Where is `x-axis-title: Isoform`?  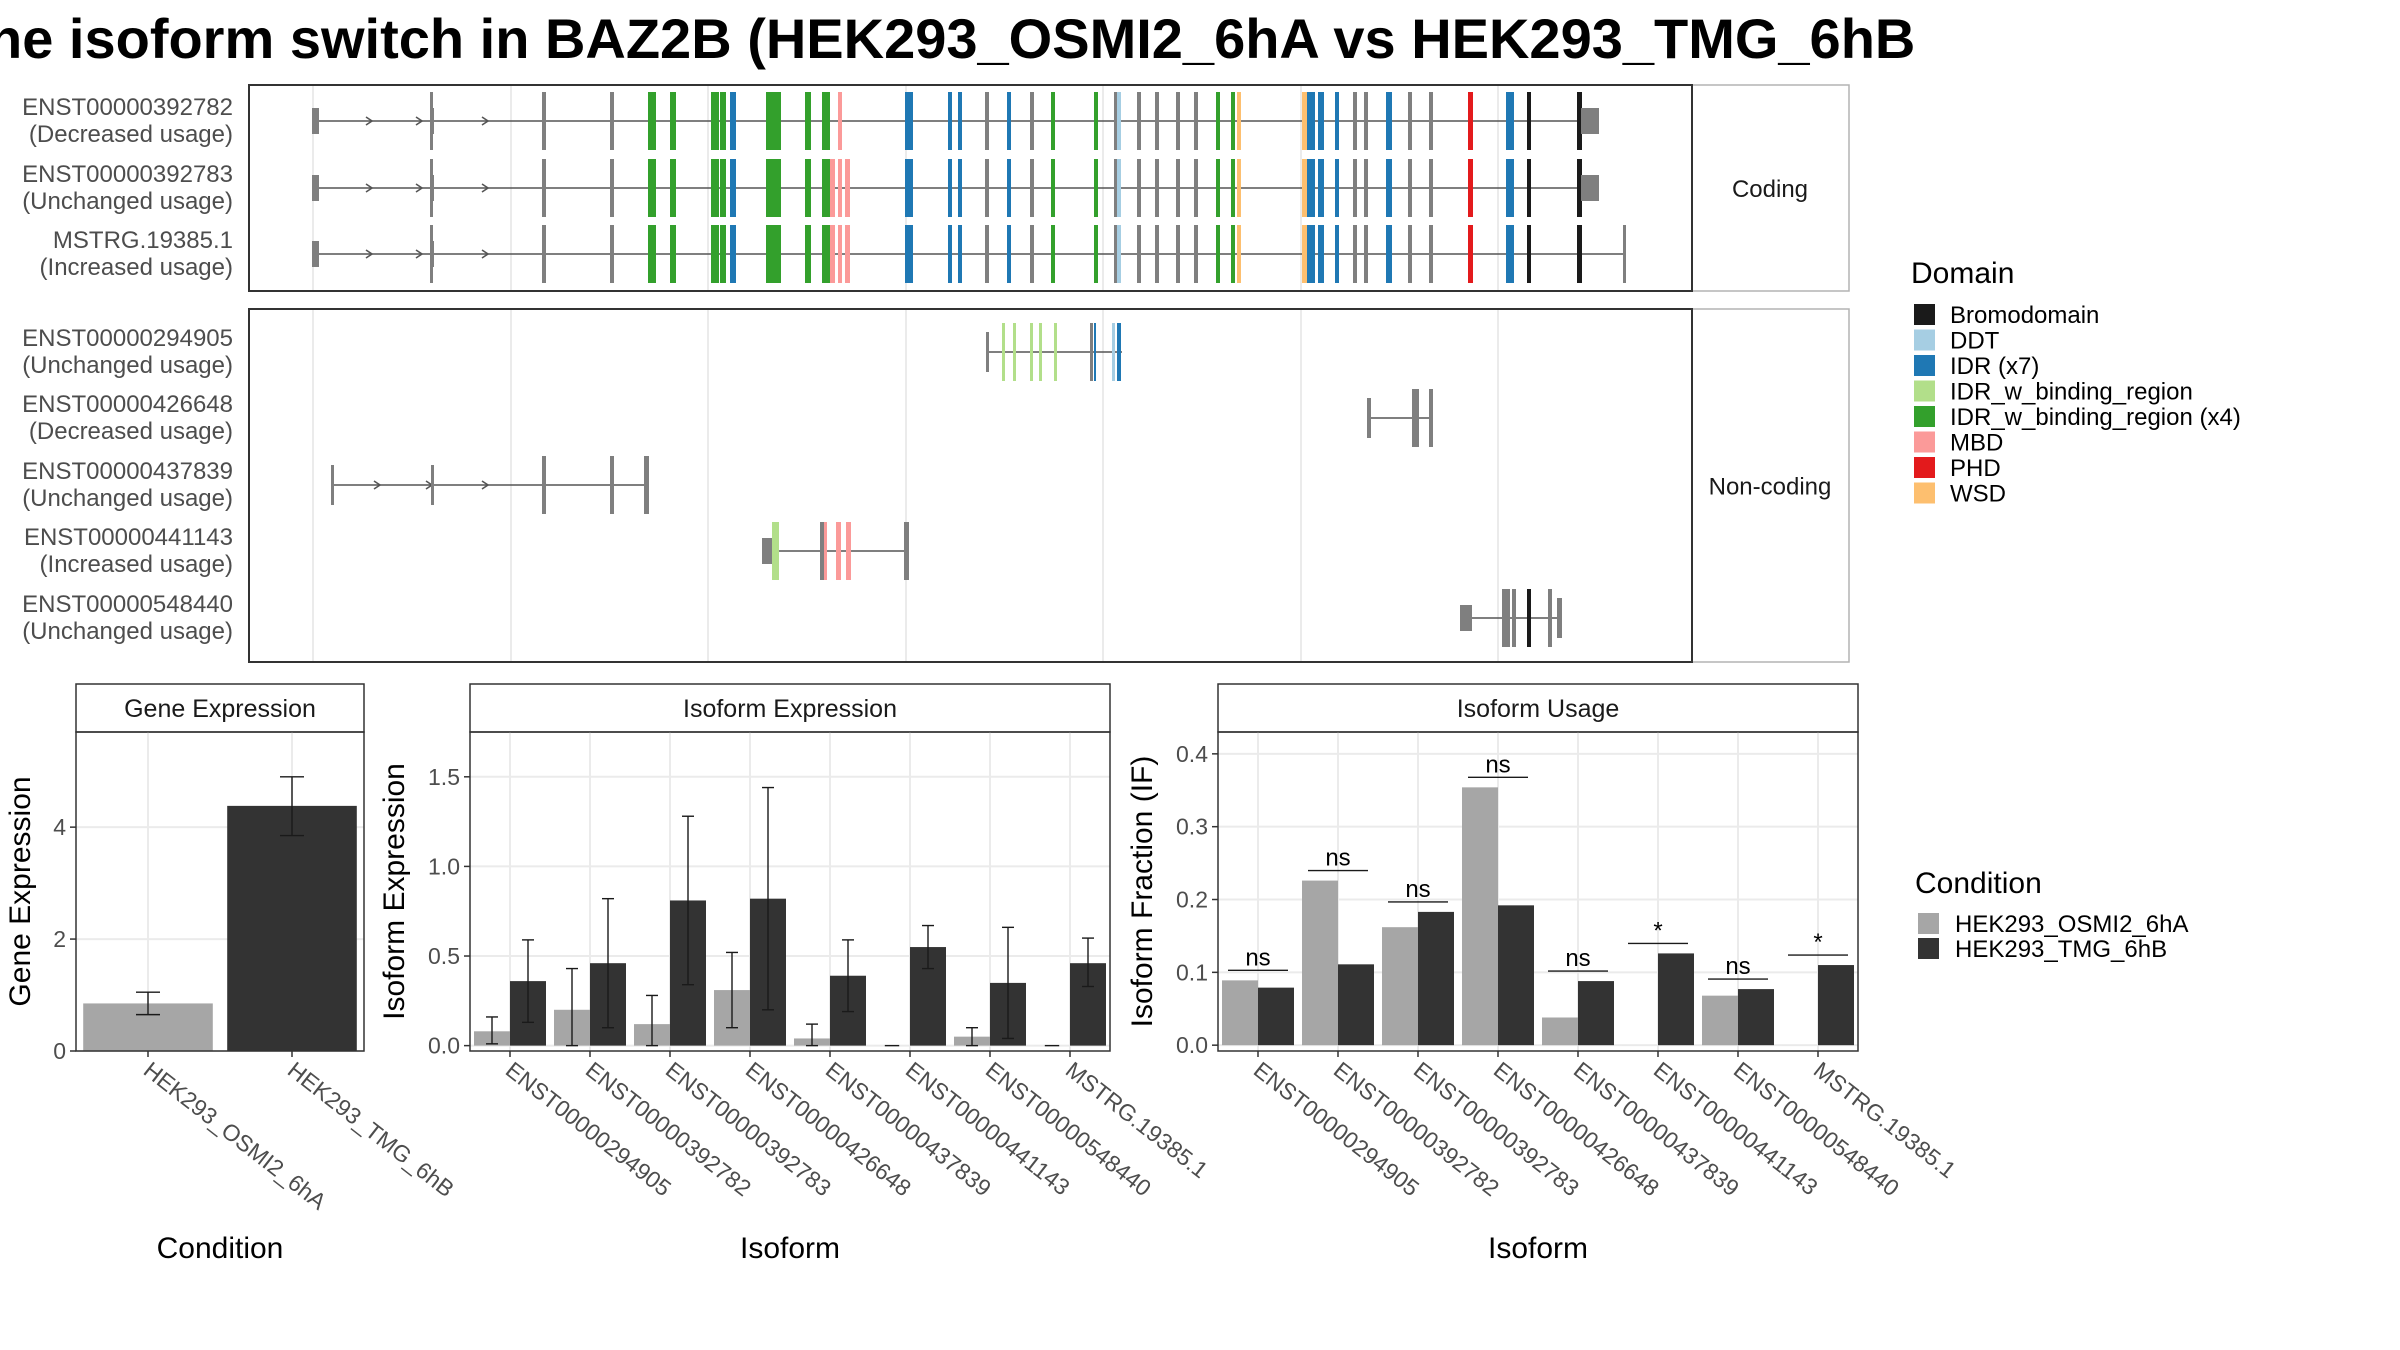
x-axis-title: Isoform is located at coordinates (1538, 1248).